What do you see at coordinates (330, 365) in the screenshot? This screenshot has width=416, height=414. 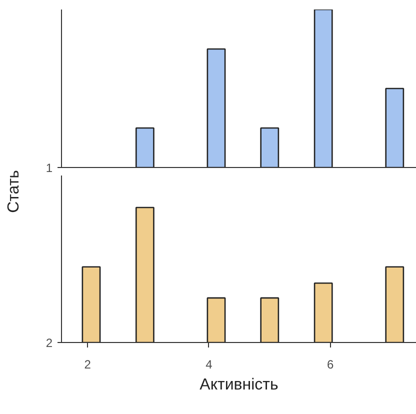 I see `x-tick-label: 6` at bounding box center [330, 365].